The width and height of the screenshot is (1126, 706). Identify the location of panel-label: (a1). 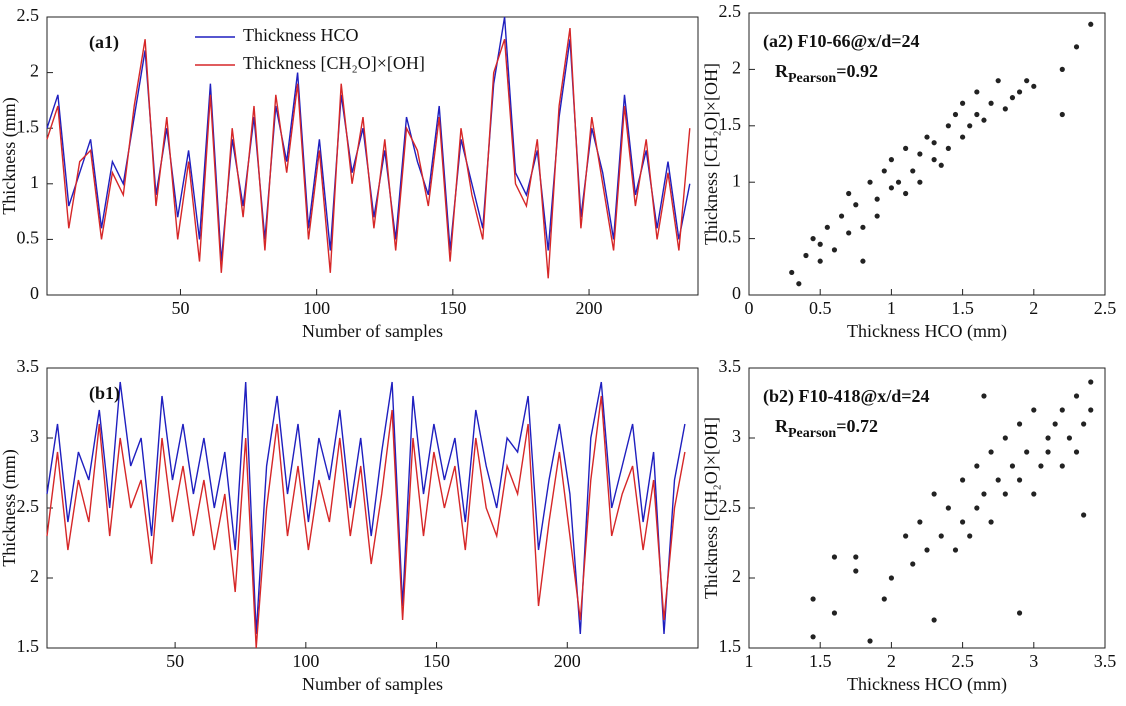
(104, 42).